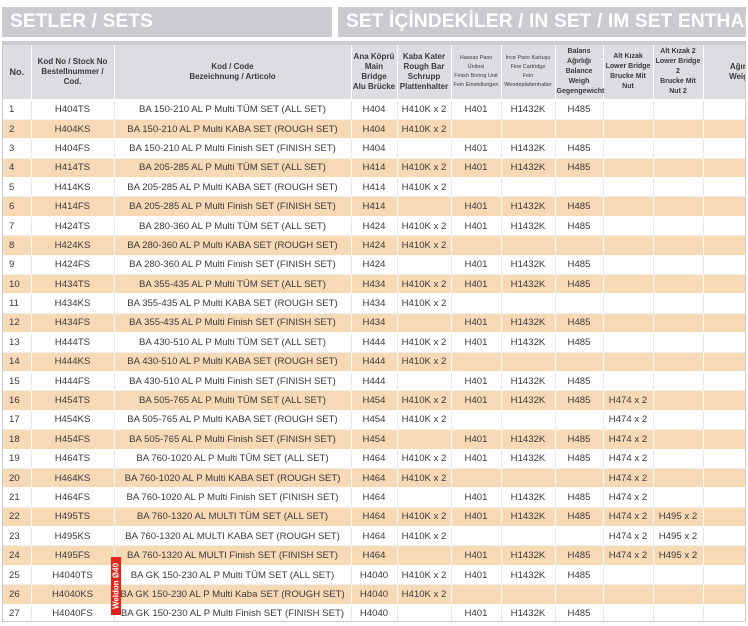 The image size is (748, 626). What do you see at coordinates (374, 420) in the screenshot?
I see `cell-main: H454` at bounding box center [374, 420].